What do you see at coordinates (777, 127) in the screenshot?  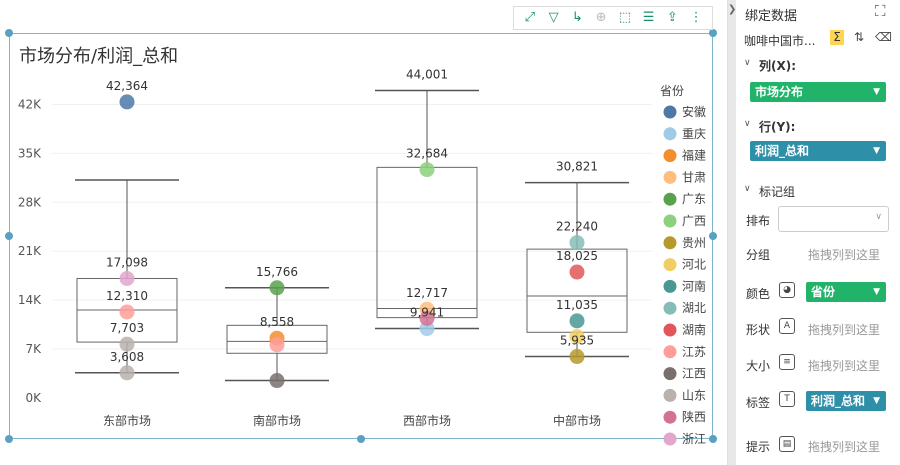 I see `rows-label: 行(Y):` at bounding box center [777, 127].